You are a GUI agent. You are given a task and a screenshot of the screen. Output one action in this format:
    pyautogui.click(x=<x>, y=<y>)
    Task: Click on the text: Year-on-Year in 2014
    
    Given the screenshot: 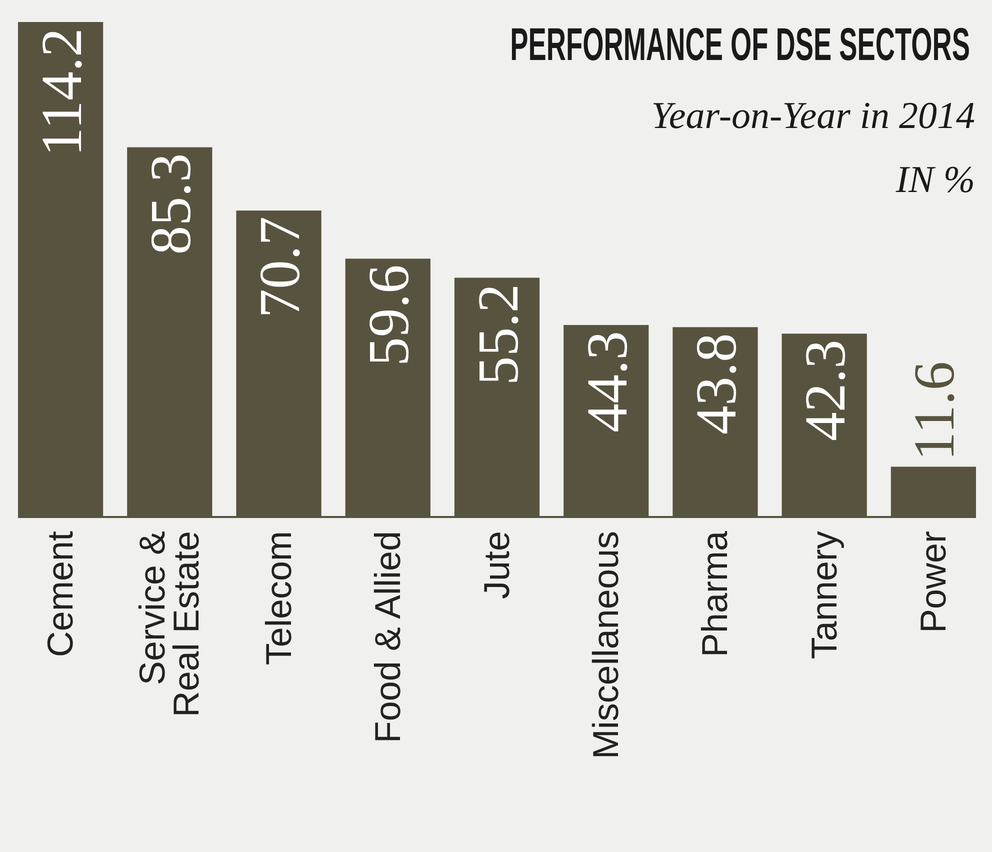 What is the action you would take?
    pyautogui.click(x=813, y=116)
    